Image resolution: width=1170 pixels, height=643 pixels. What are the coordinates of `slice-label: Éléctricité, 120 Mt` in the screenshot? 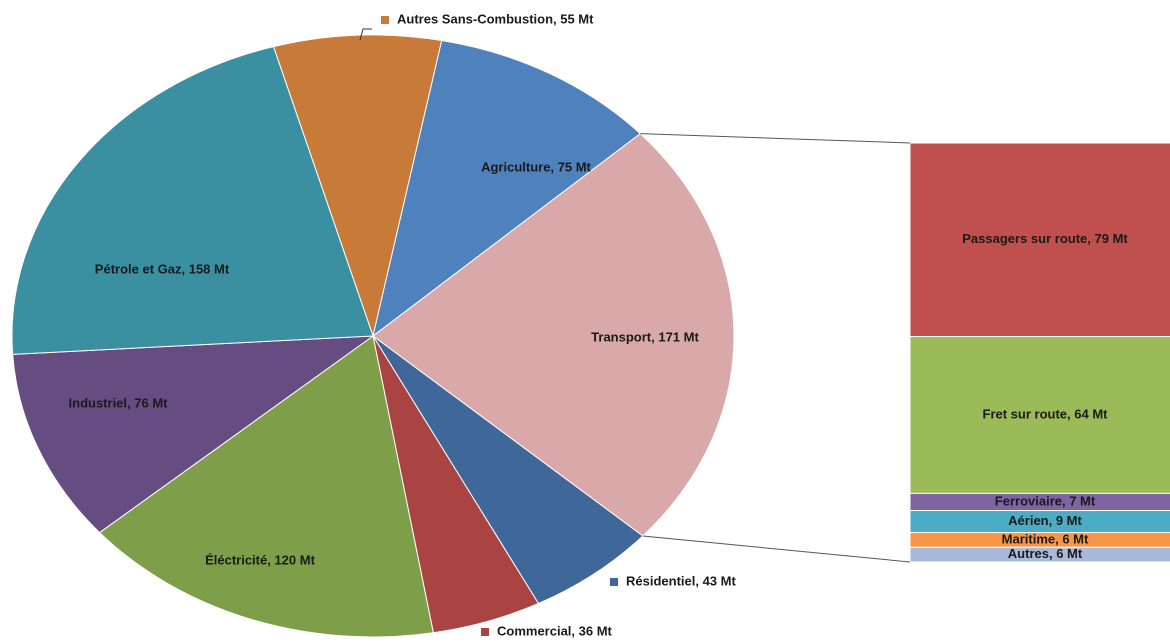 It's located at (260, 559).